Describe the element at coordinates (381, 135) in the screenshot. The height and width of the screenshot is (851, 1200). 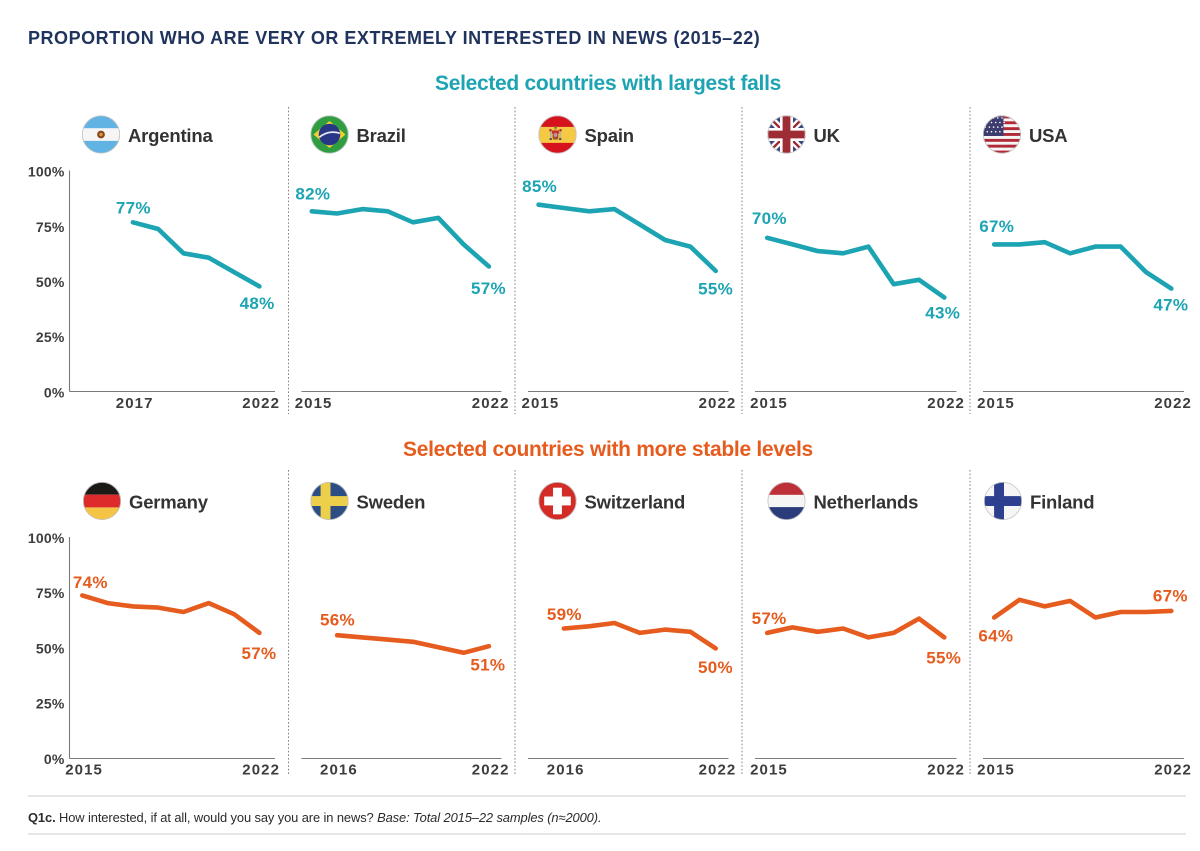
I see `svg-text: Brazil` at that location.